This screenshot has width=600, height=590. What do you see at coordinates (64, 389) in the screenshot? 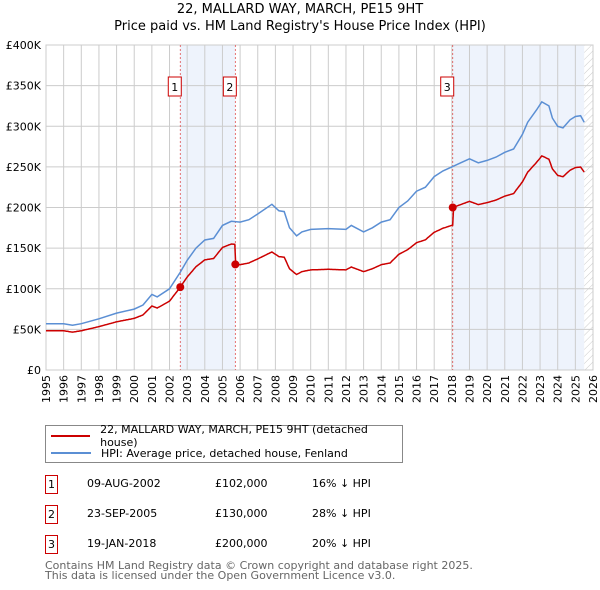
I see `x-tick-label: 1996` at bounding box center [64, 389].